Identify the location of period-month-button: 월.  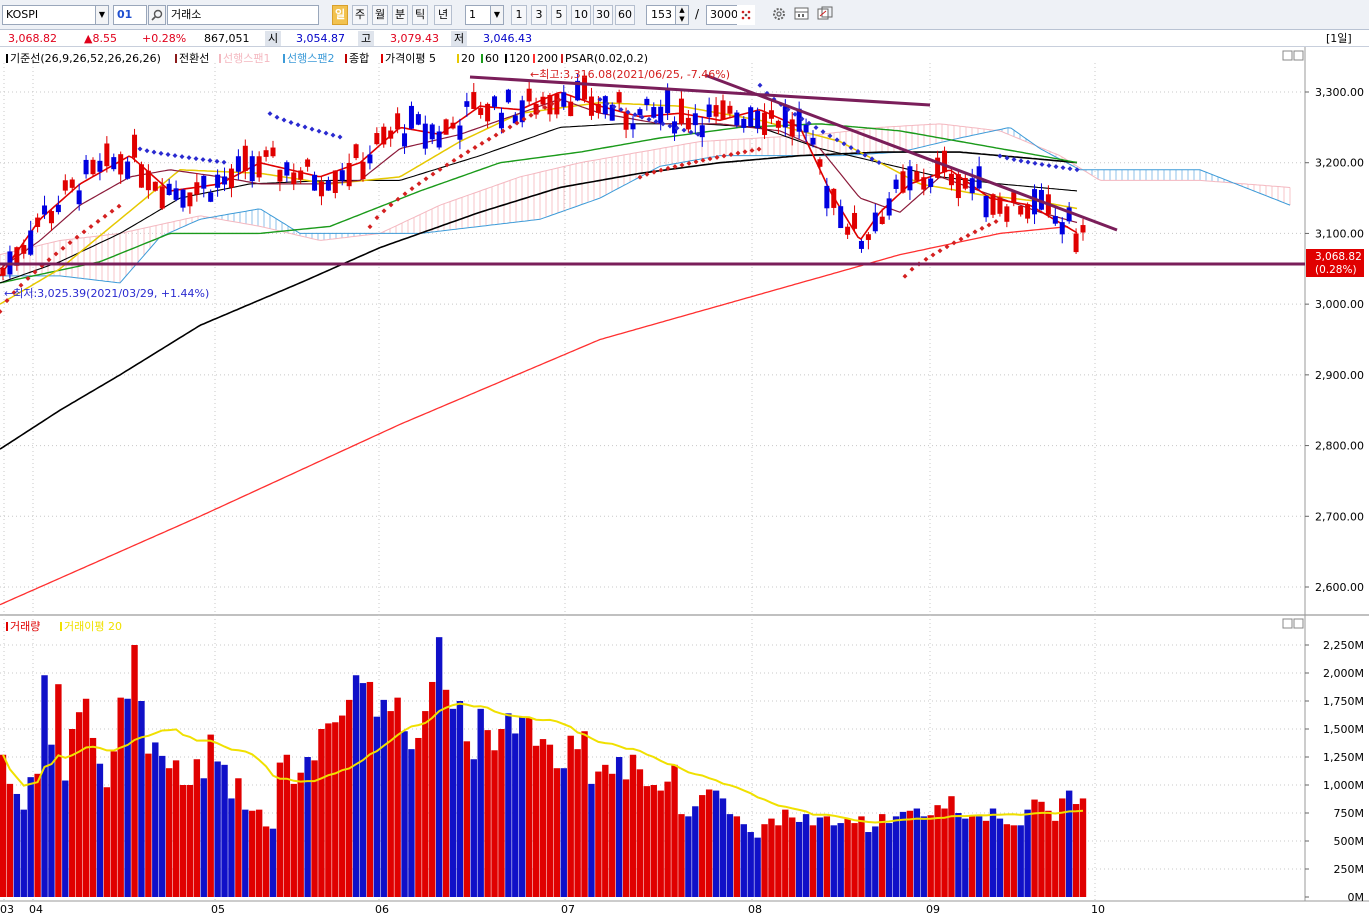
(380, 15).